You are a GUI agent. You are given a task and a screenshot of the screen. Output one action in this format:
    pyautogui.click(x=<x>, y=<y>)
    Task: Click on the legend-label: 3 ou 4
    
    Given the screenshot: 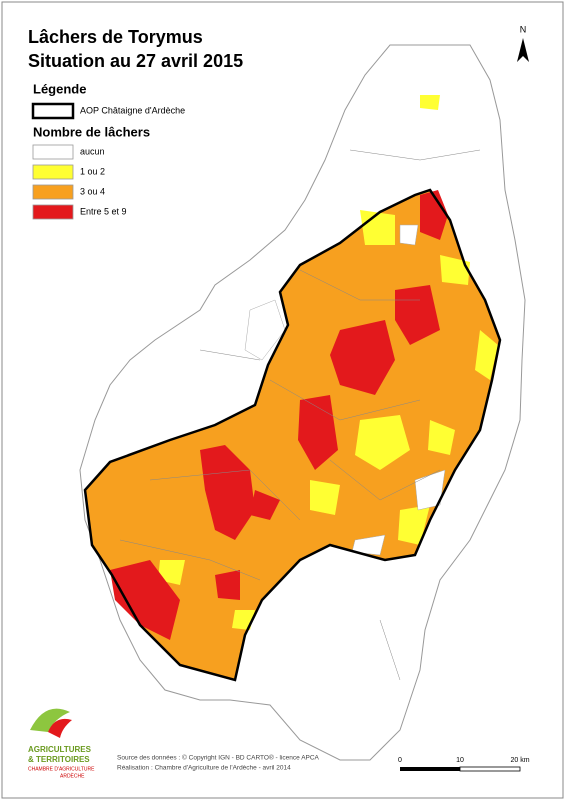 What is the action you would take?
    pyautogui.click(x=92, y=191)
    